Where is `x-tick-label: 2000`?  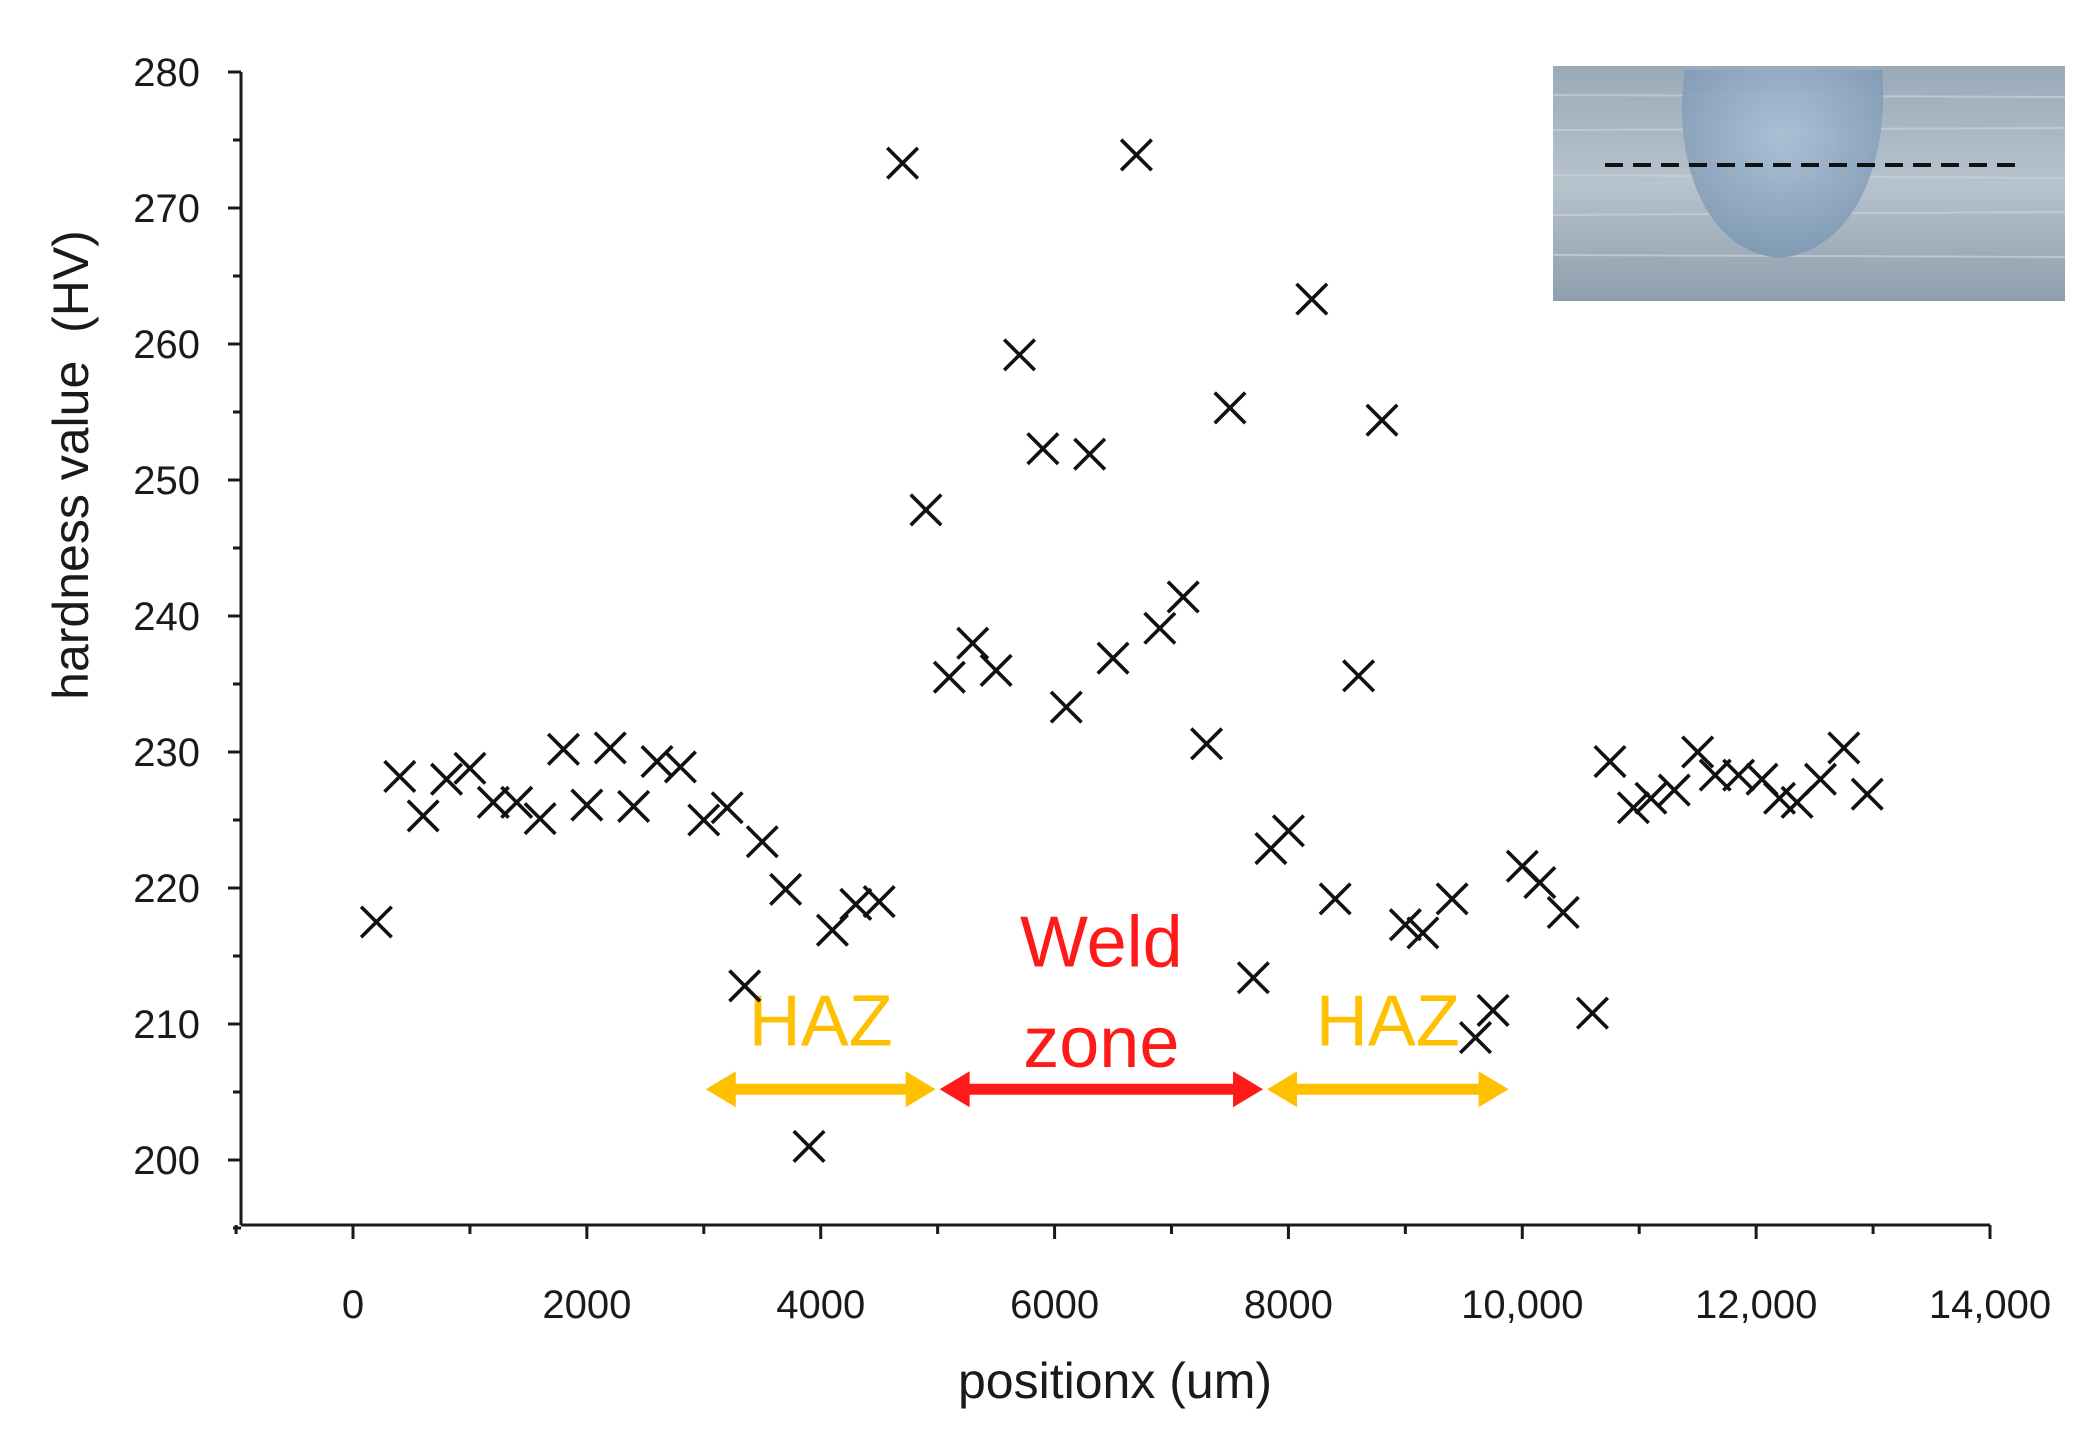
x-tick-label: 2000 is located at coordinates (586, 1305).